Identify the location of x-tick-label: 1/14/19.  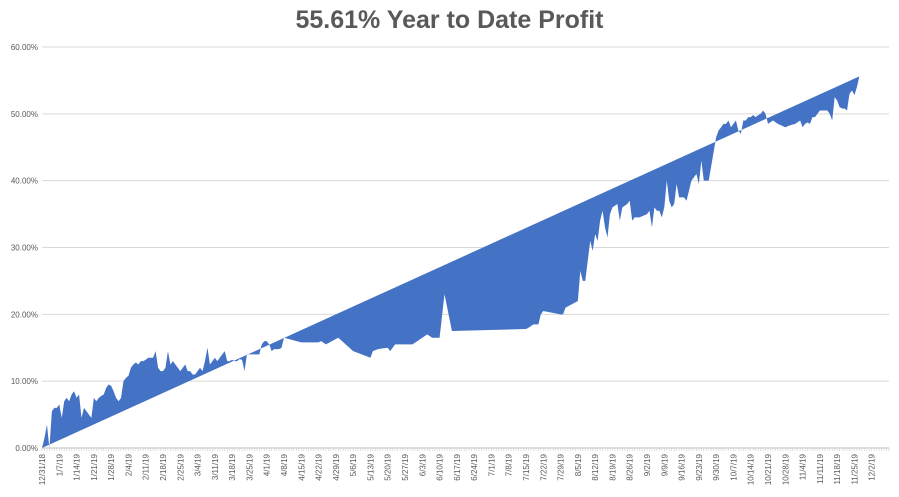
(77, 466).